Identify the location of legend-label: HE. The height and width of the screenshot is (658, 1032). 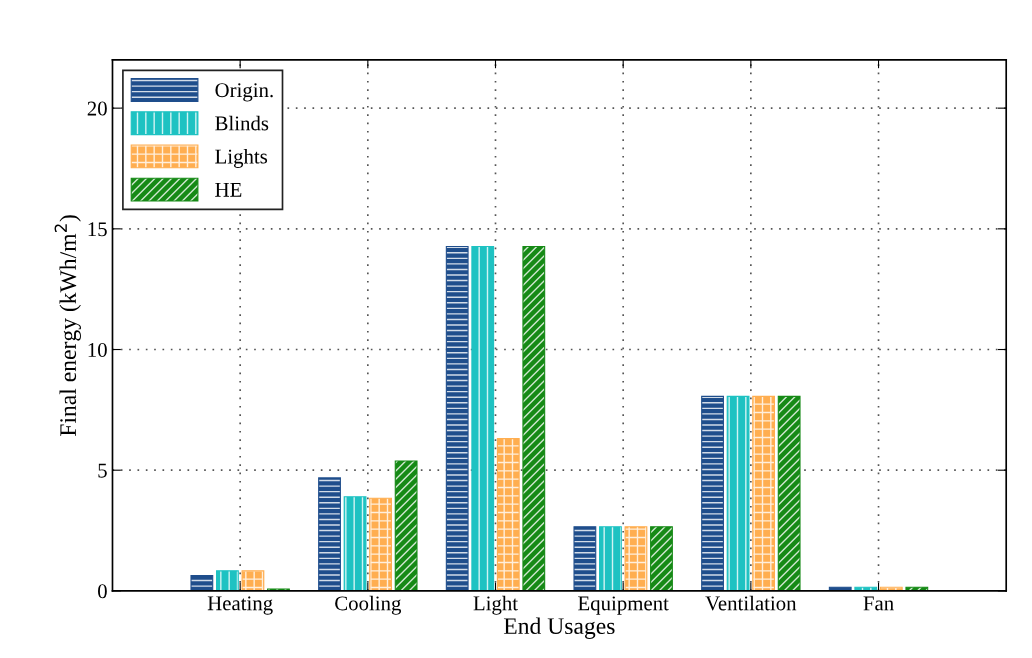
(228, 190).